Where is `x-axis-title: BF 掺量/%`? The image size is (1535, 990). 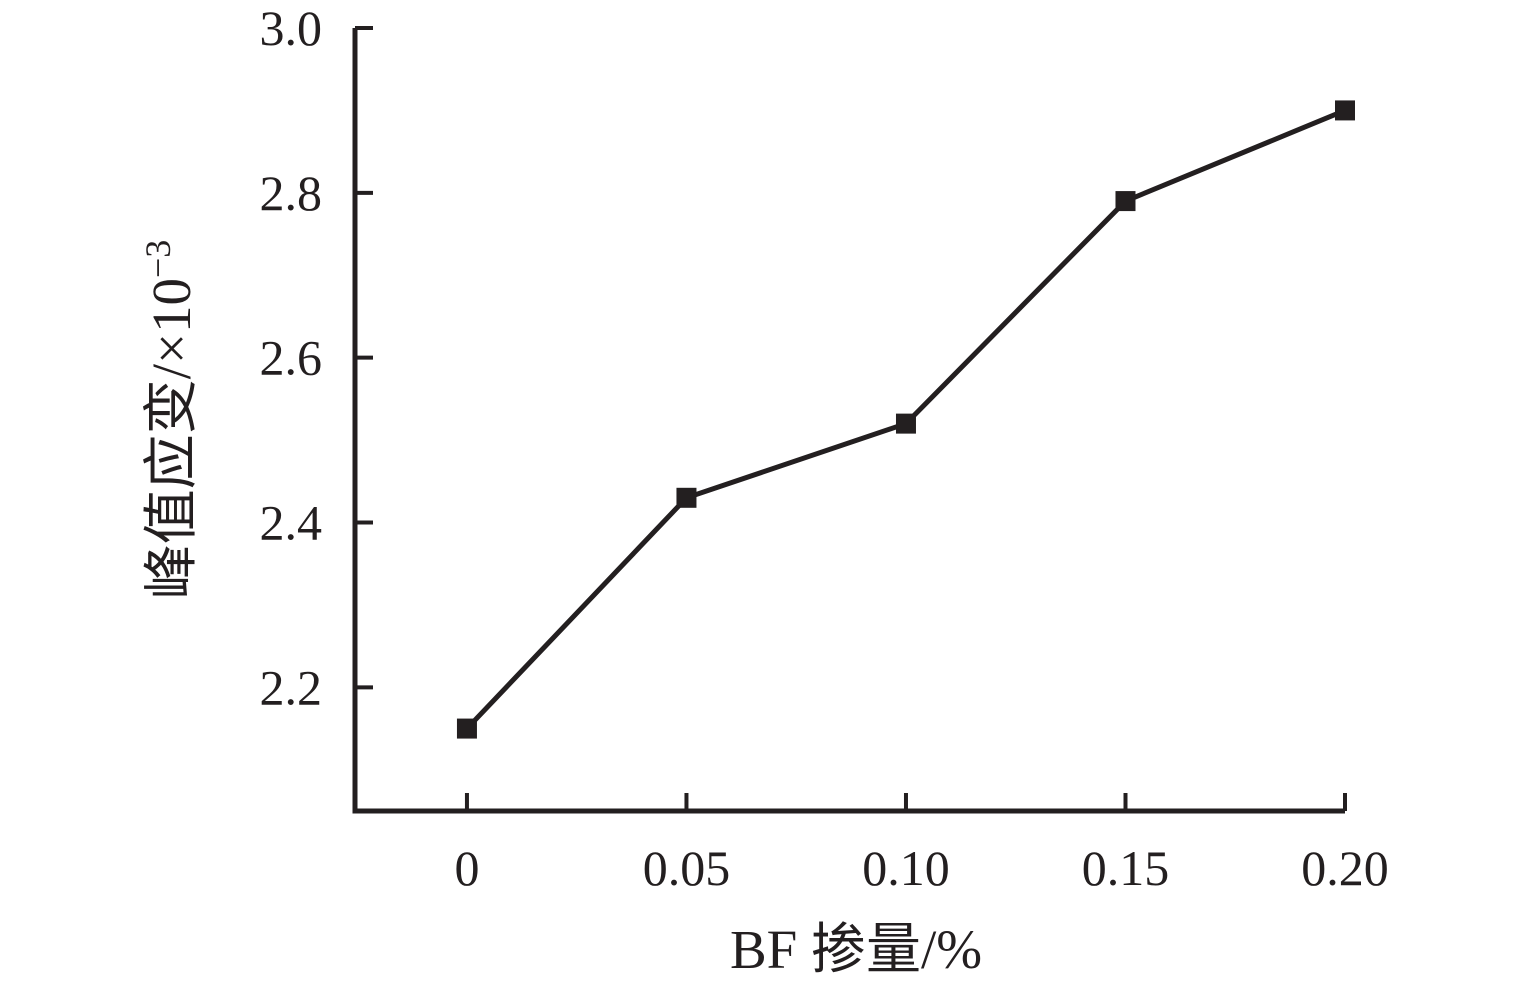 x-axis-title: BF 掺量/% is located at coordinates (856, 949).